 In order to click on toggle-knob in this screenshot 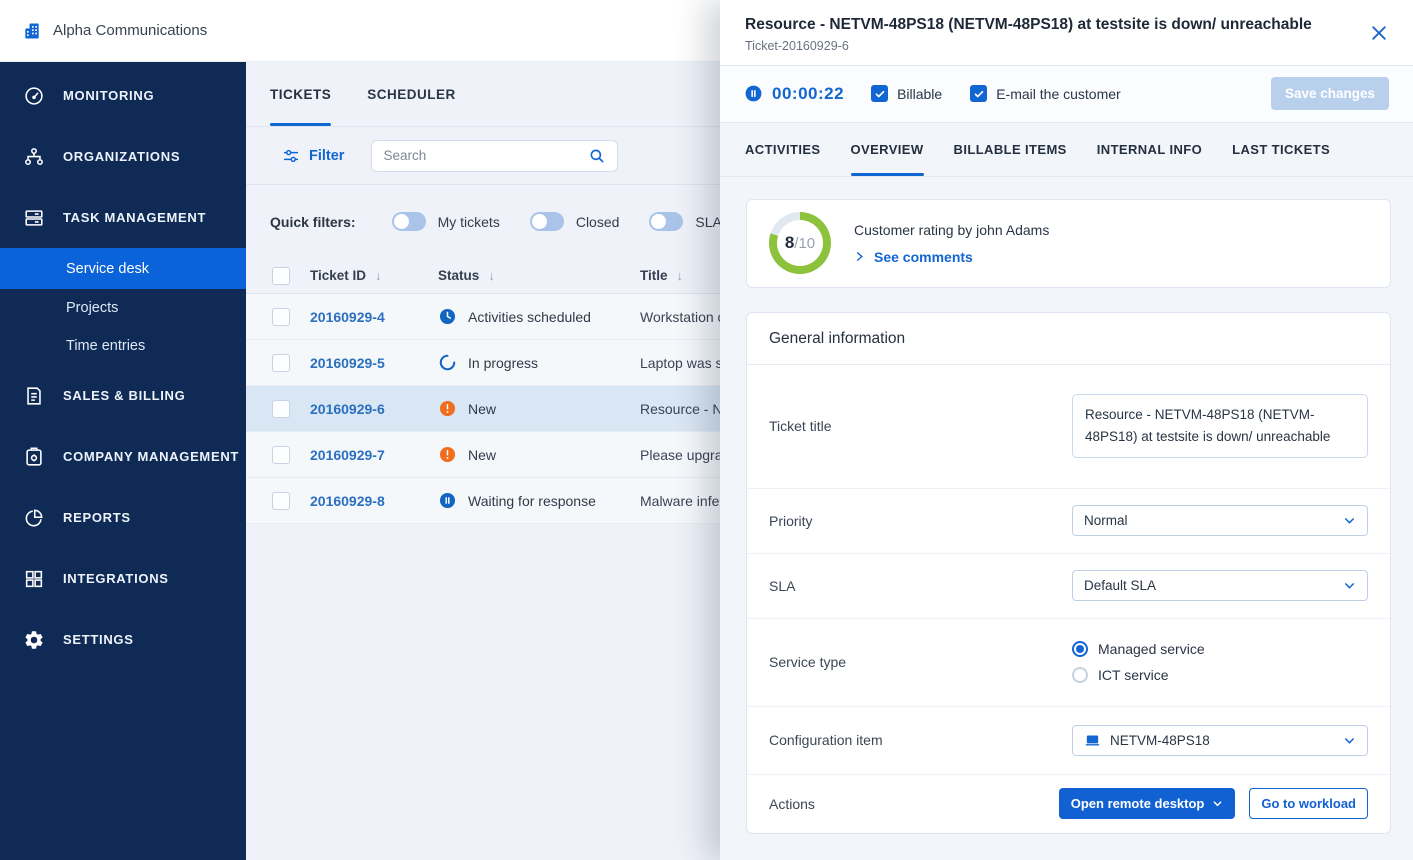, I will do `click(401, 221)`.